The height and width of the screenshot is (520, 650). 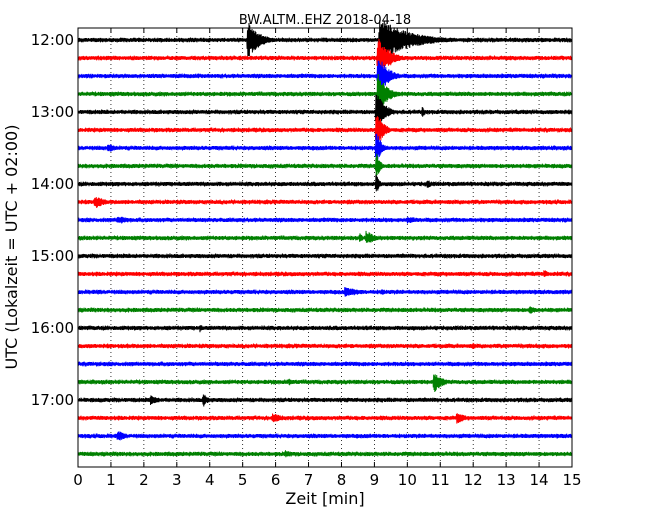 What do you see at coordinates (506, 480) in the screenshot?
I see `x-tick-label: 13` at bounding box center [506, 480].